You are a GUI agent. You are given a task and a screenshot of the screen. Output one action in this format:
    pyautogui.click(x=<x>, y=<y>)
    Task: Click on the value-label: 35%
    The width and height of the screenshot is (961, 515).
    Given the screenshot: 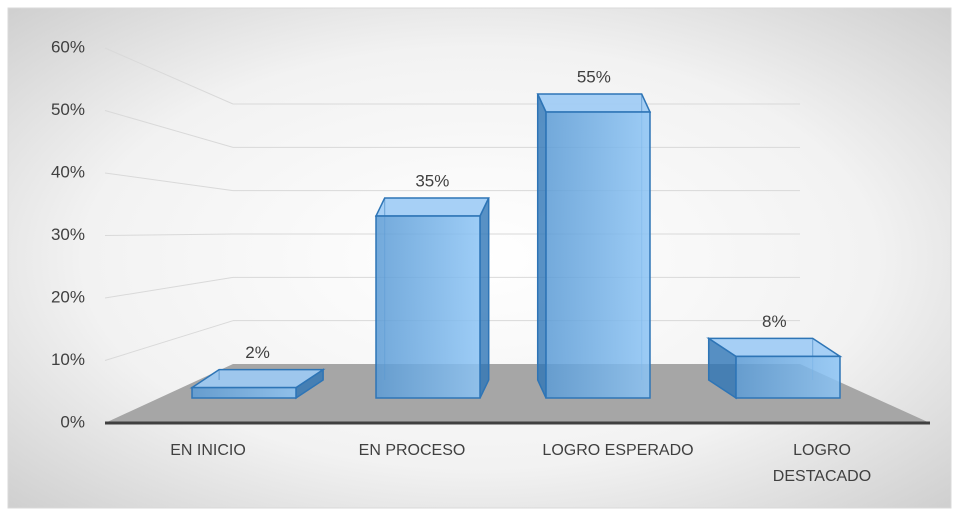 What is the action you would take?
    pyautogui.click(x=432, y=180)
    